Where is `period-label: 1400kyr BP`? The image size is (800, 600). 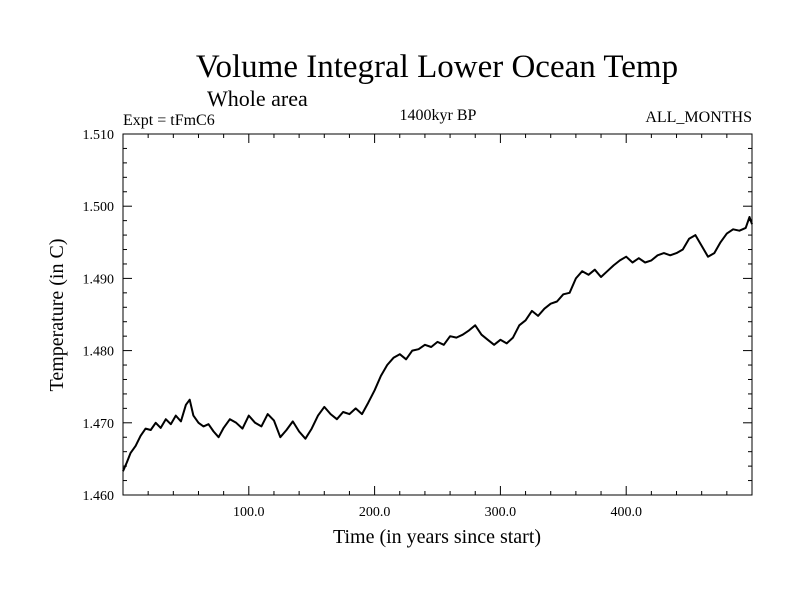 period-label: 1400kyr BP is located at coordinates (438, 115).